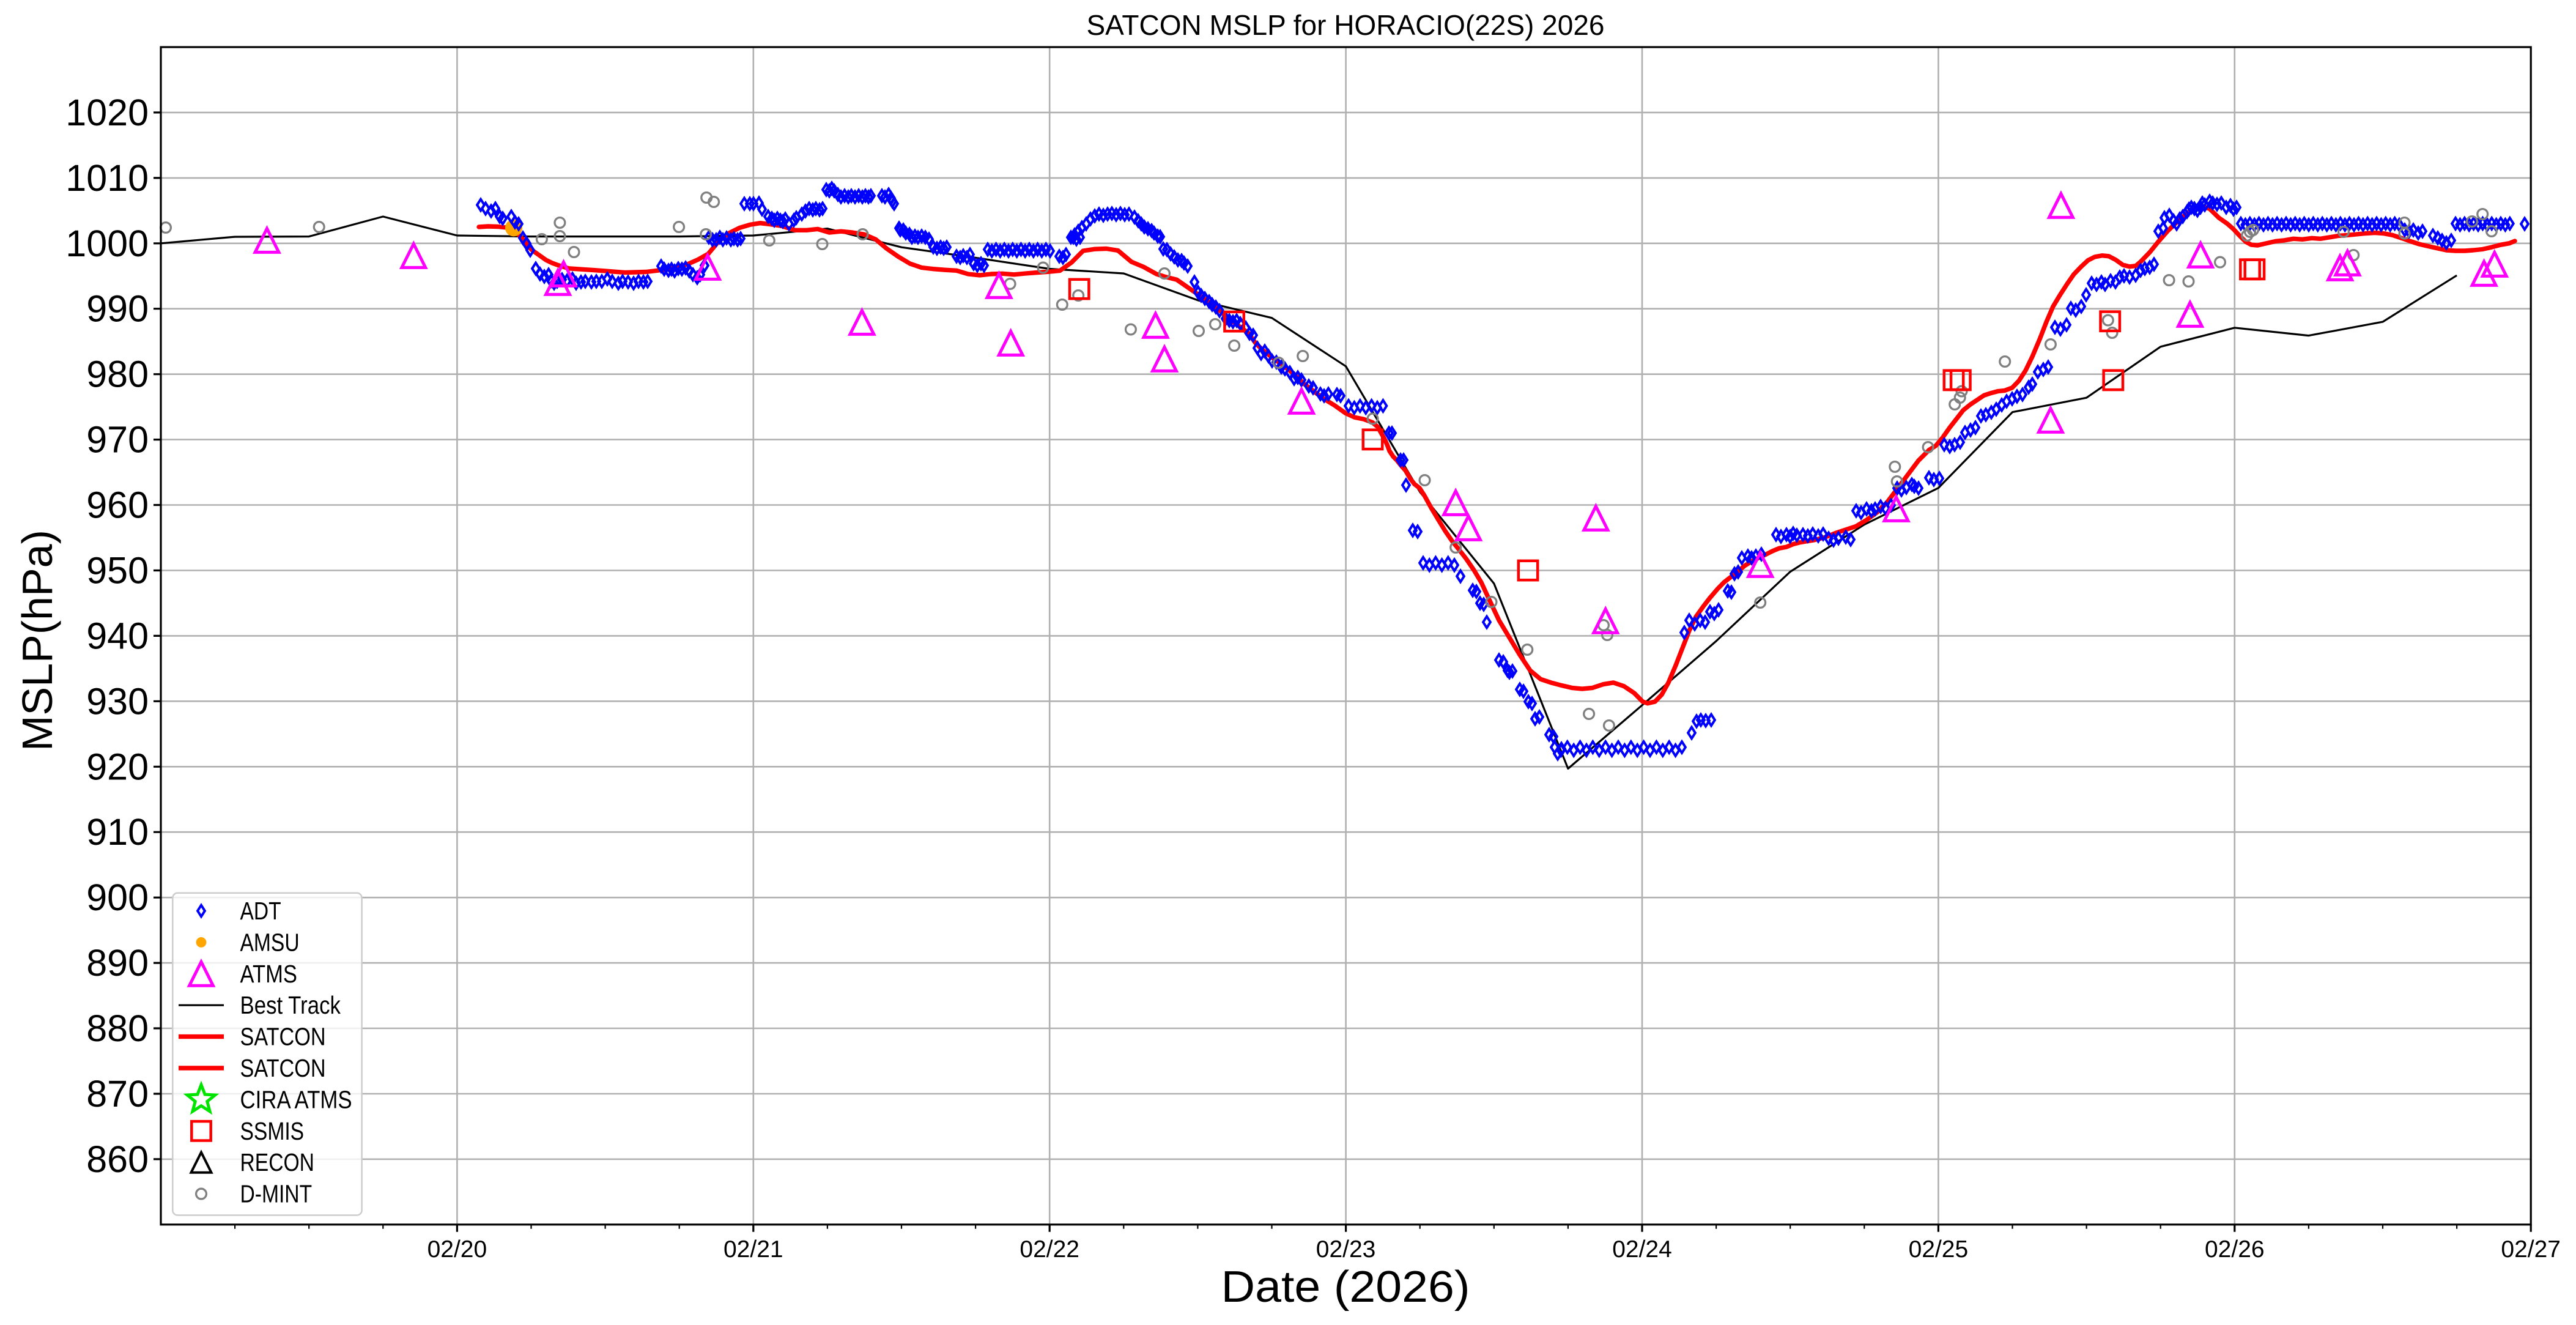 The image size is (2576, 1325). What do you see at coordinates (117, 1094) in the screenshot?
I see `svg-text: 870` at bounding box center [117, 1094].